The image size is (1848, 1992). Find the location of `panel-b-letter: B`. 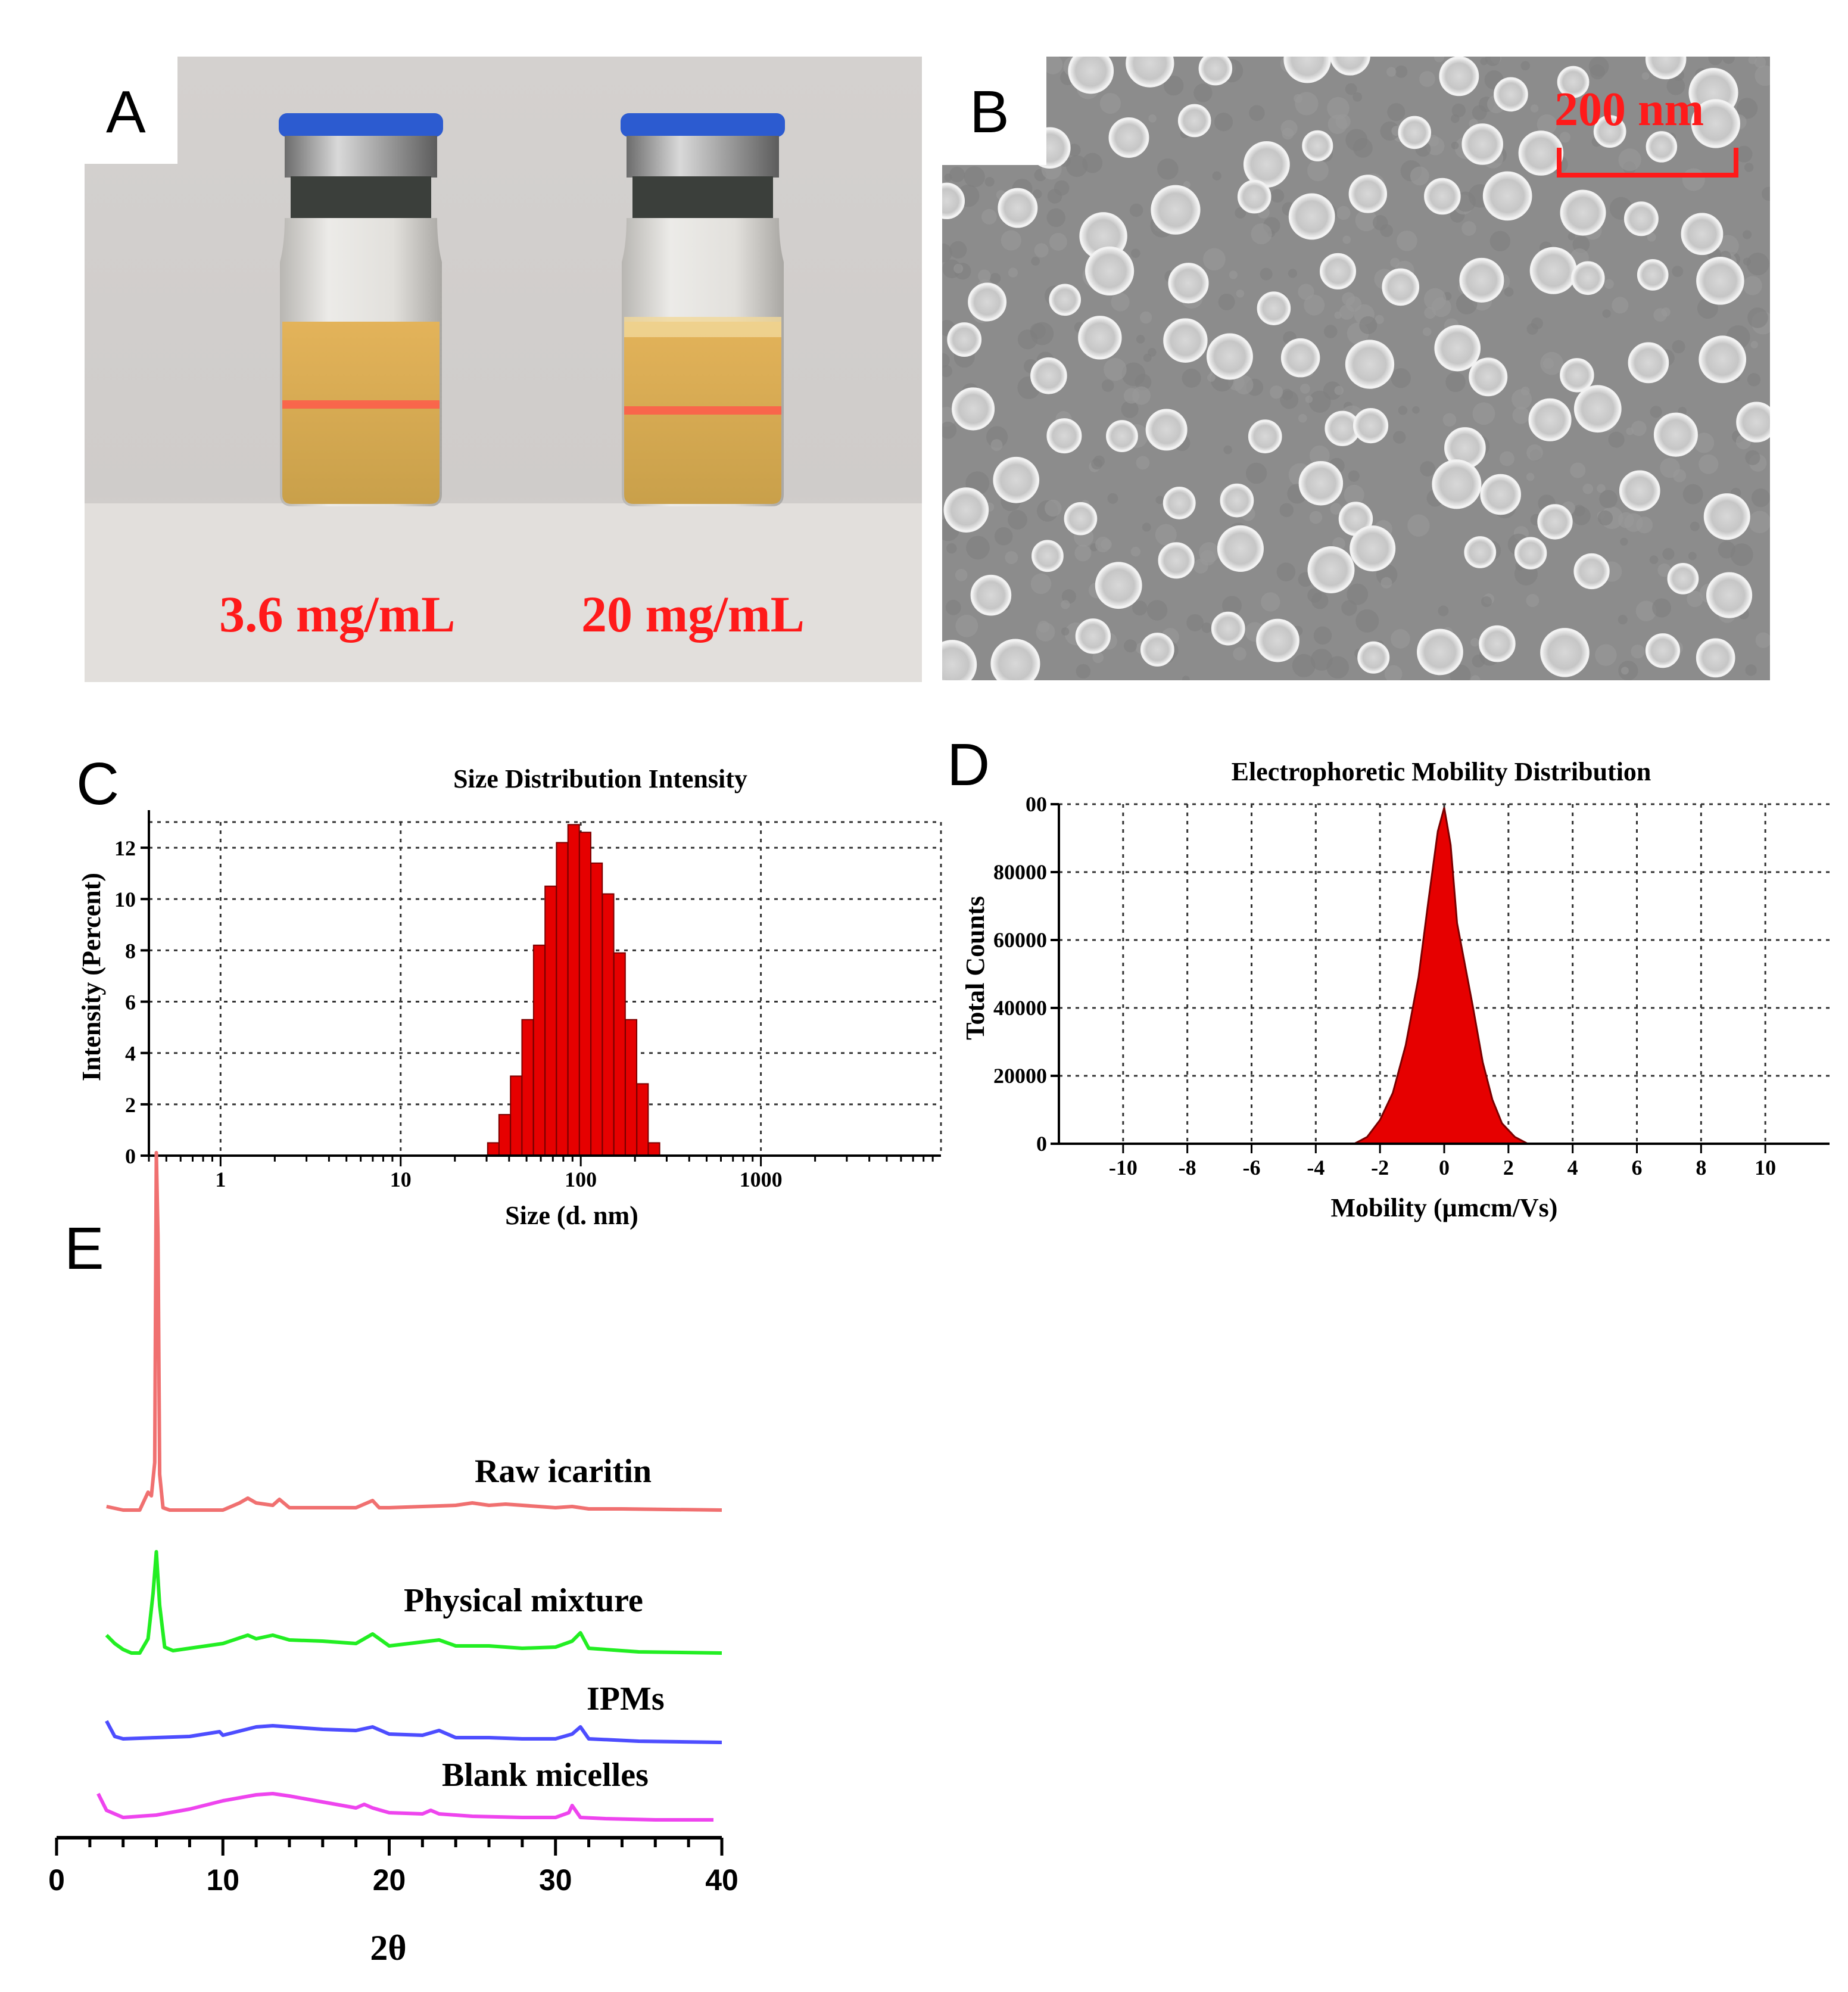

panel-b-letter: B is located at coordinates (989, 112).